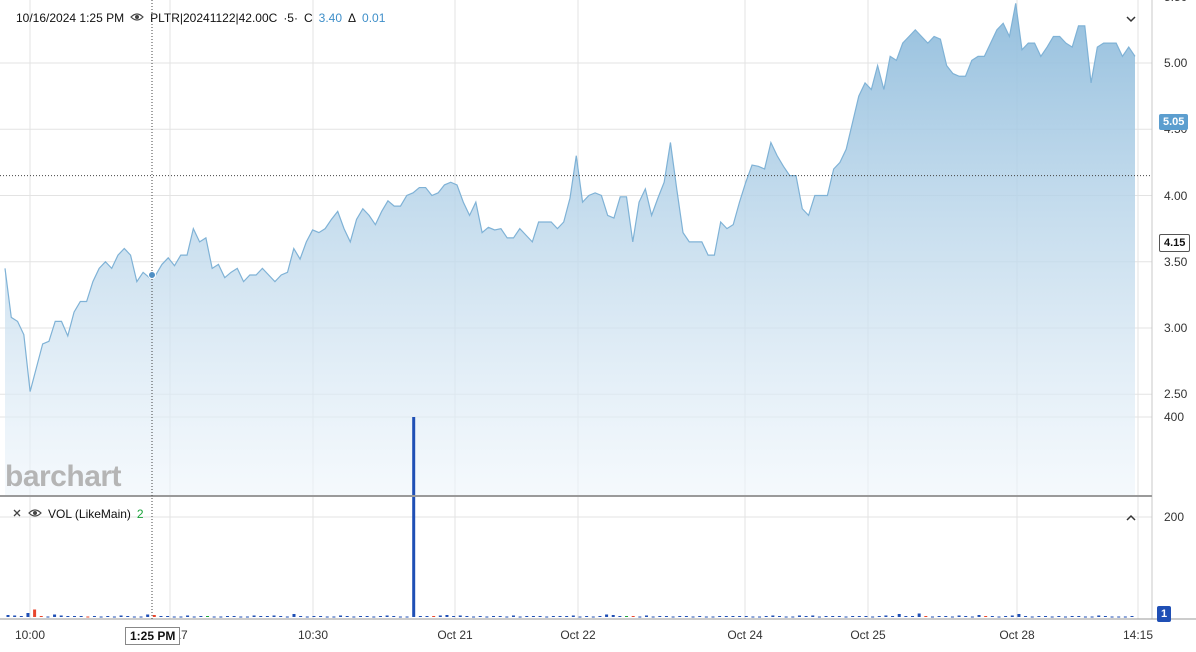  Describe the element at coordinates (89, 514) in the screenshot. I see `volume-study-label: VOL (LikeMain)` at that location.